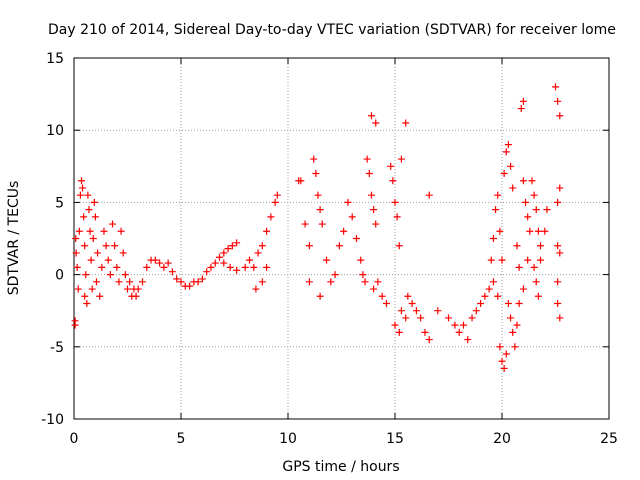  Describe the element at coordinates (288, 439) in the screenshot. I see `x-tick-label: 10` at that location.